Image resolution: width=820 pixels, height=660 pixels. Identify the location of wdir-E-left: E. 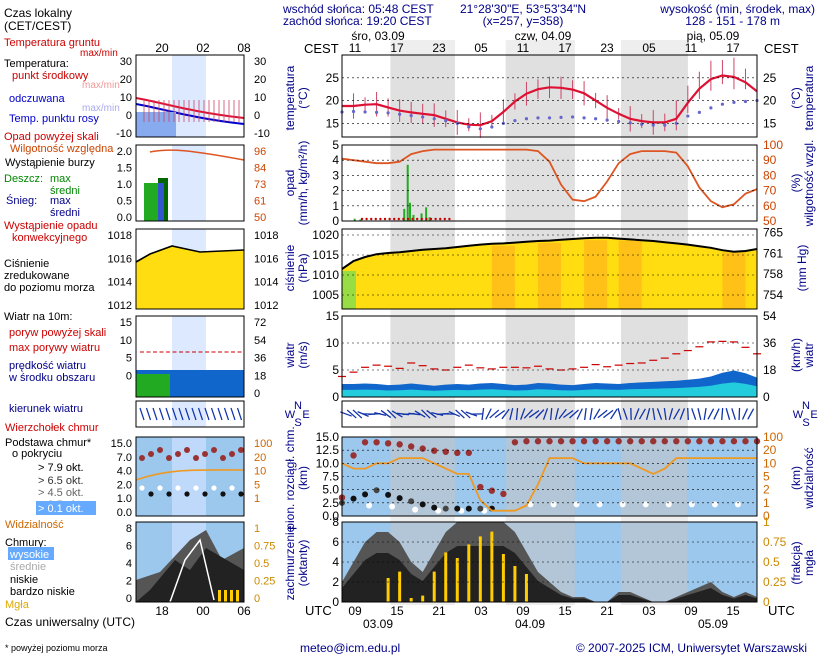
(305, 415).